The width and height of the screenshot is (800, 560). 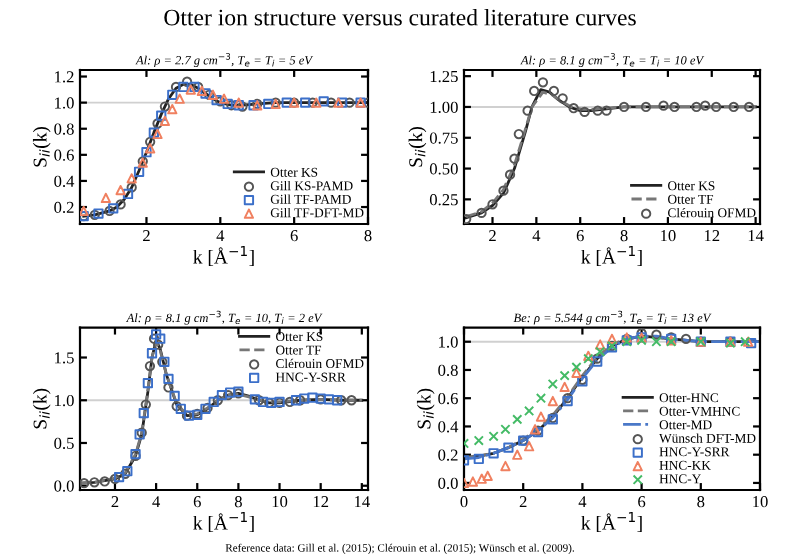 What do you see at coordinates (444, 107) in the screenshot?
I see `y-tick-label: 1.00` at bounding box center [444, 107].